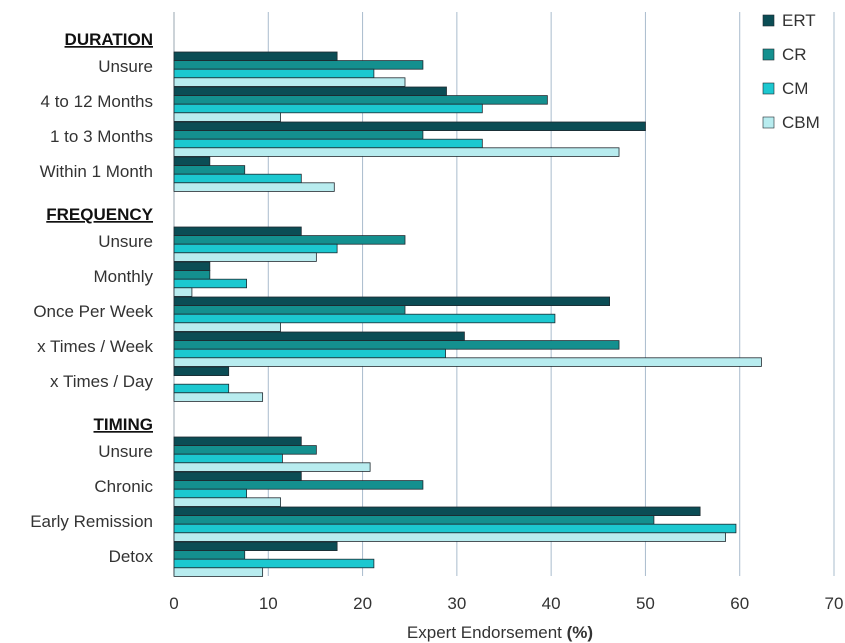 The image size is (845, 643). Describe the element at coordinates (109, 39) in the screenshot. I see `group-label: DURATION` at that location.